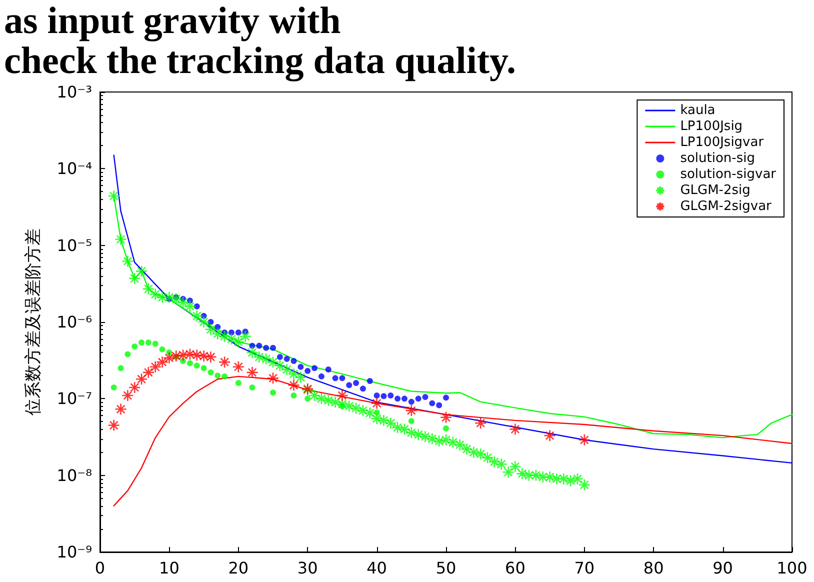  I want to click on legend-label: GLGM-2sigvar, so click(726, 206).